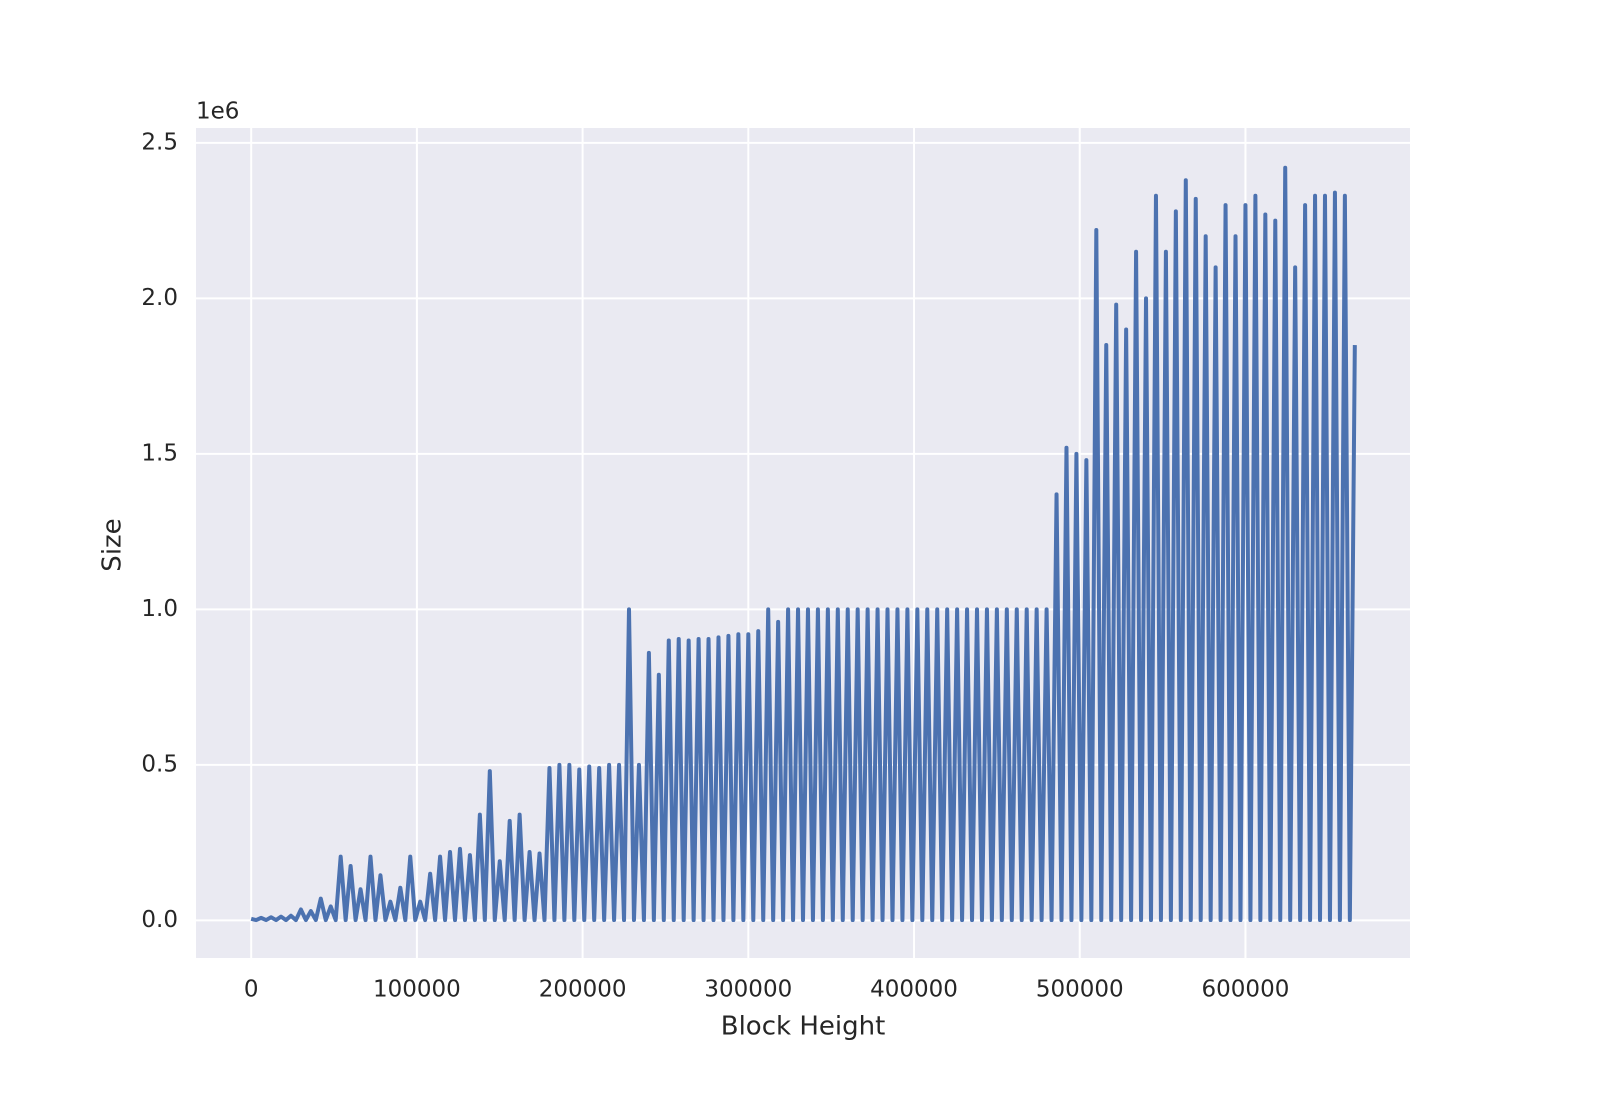  I want to click on y-tick-label: 2.0, so click(159, 298).